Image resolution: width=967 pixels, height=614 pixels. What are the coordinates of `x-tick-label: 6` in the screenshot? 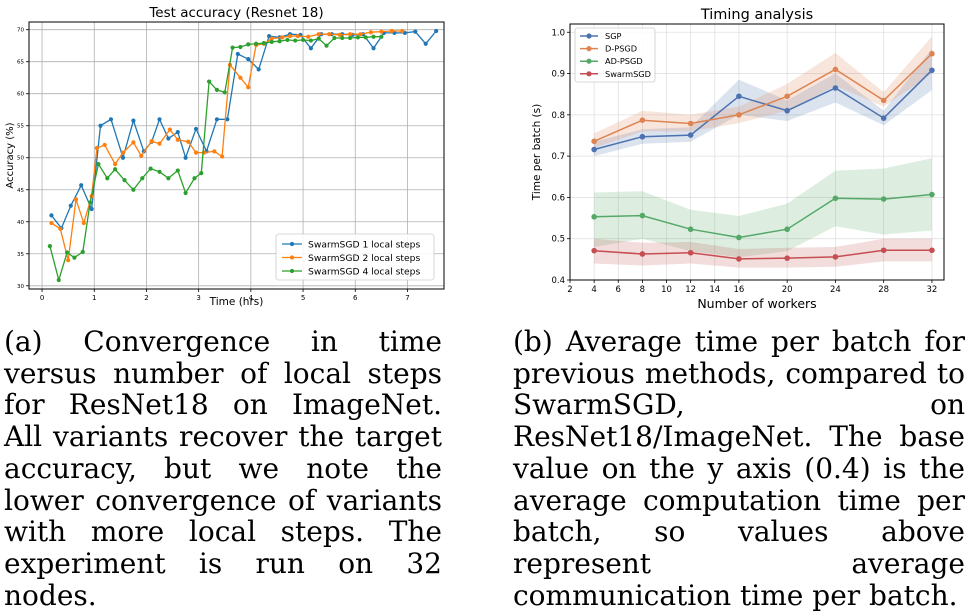 It's located at (618, 290).